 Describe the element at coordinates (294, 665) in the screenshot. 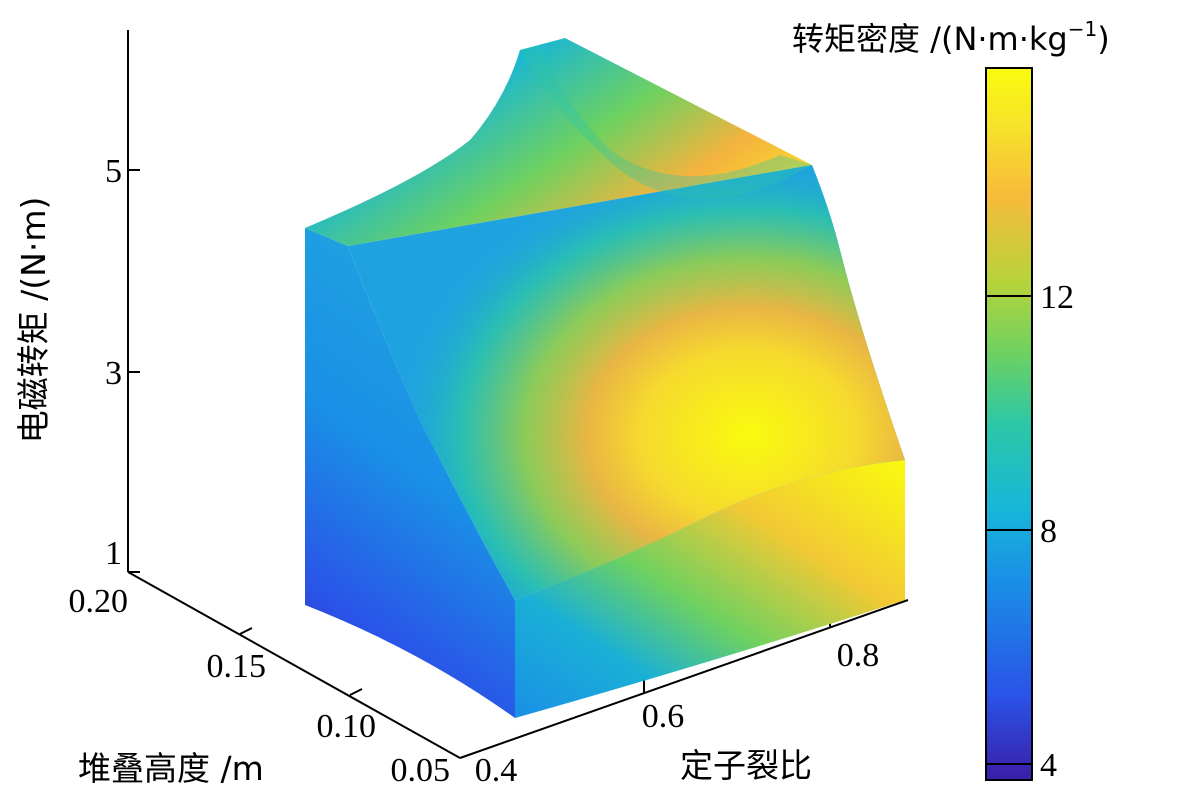

I see `y-axis-line` at that location.